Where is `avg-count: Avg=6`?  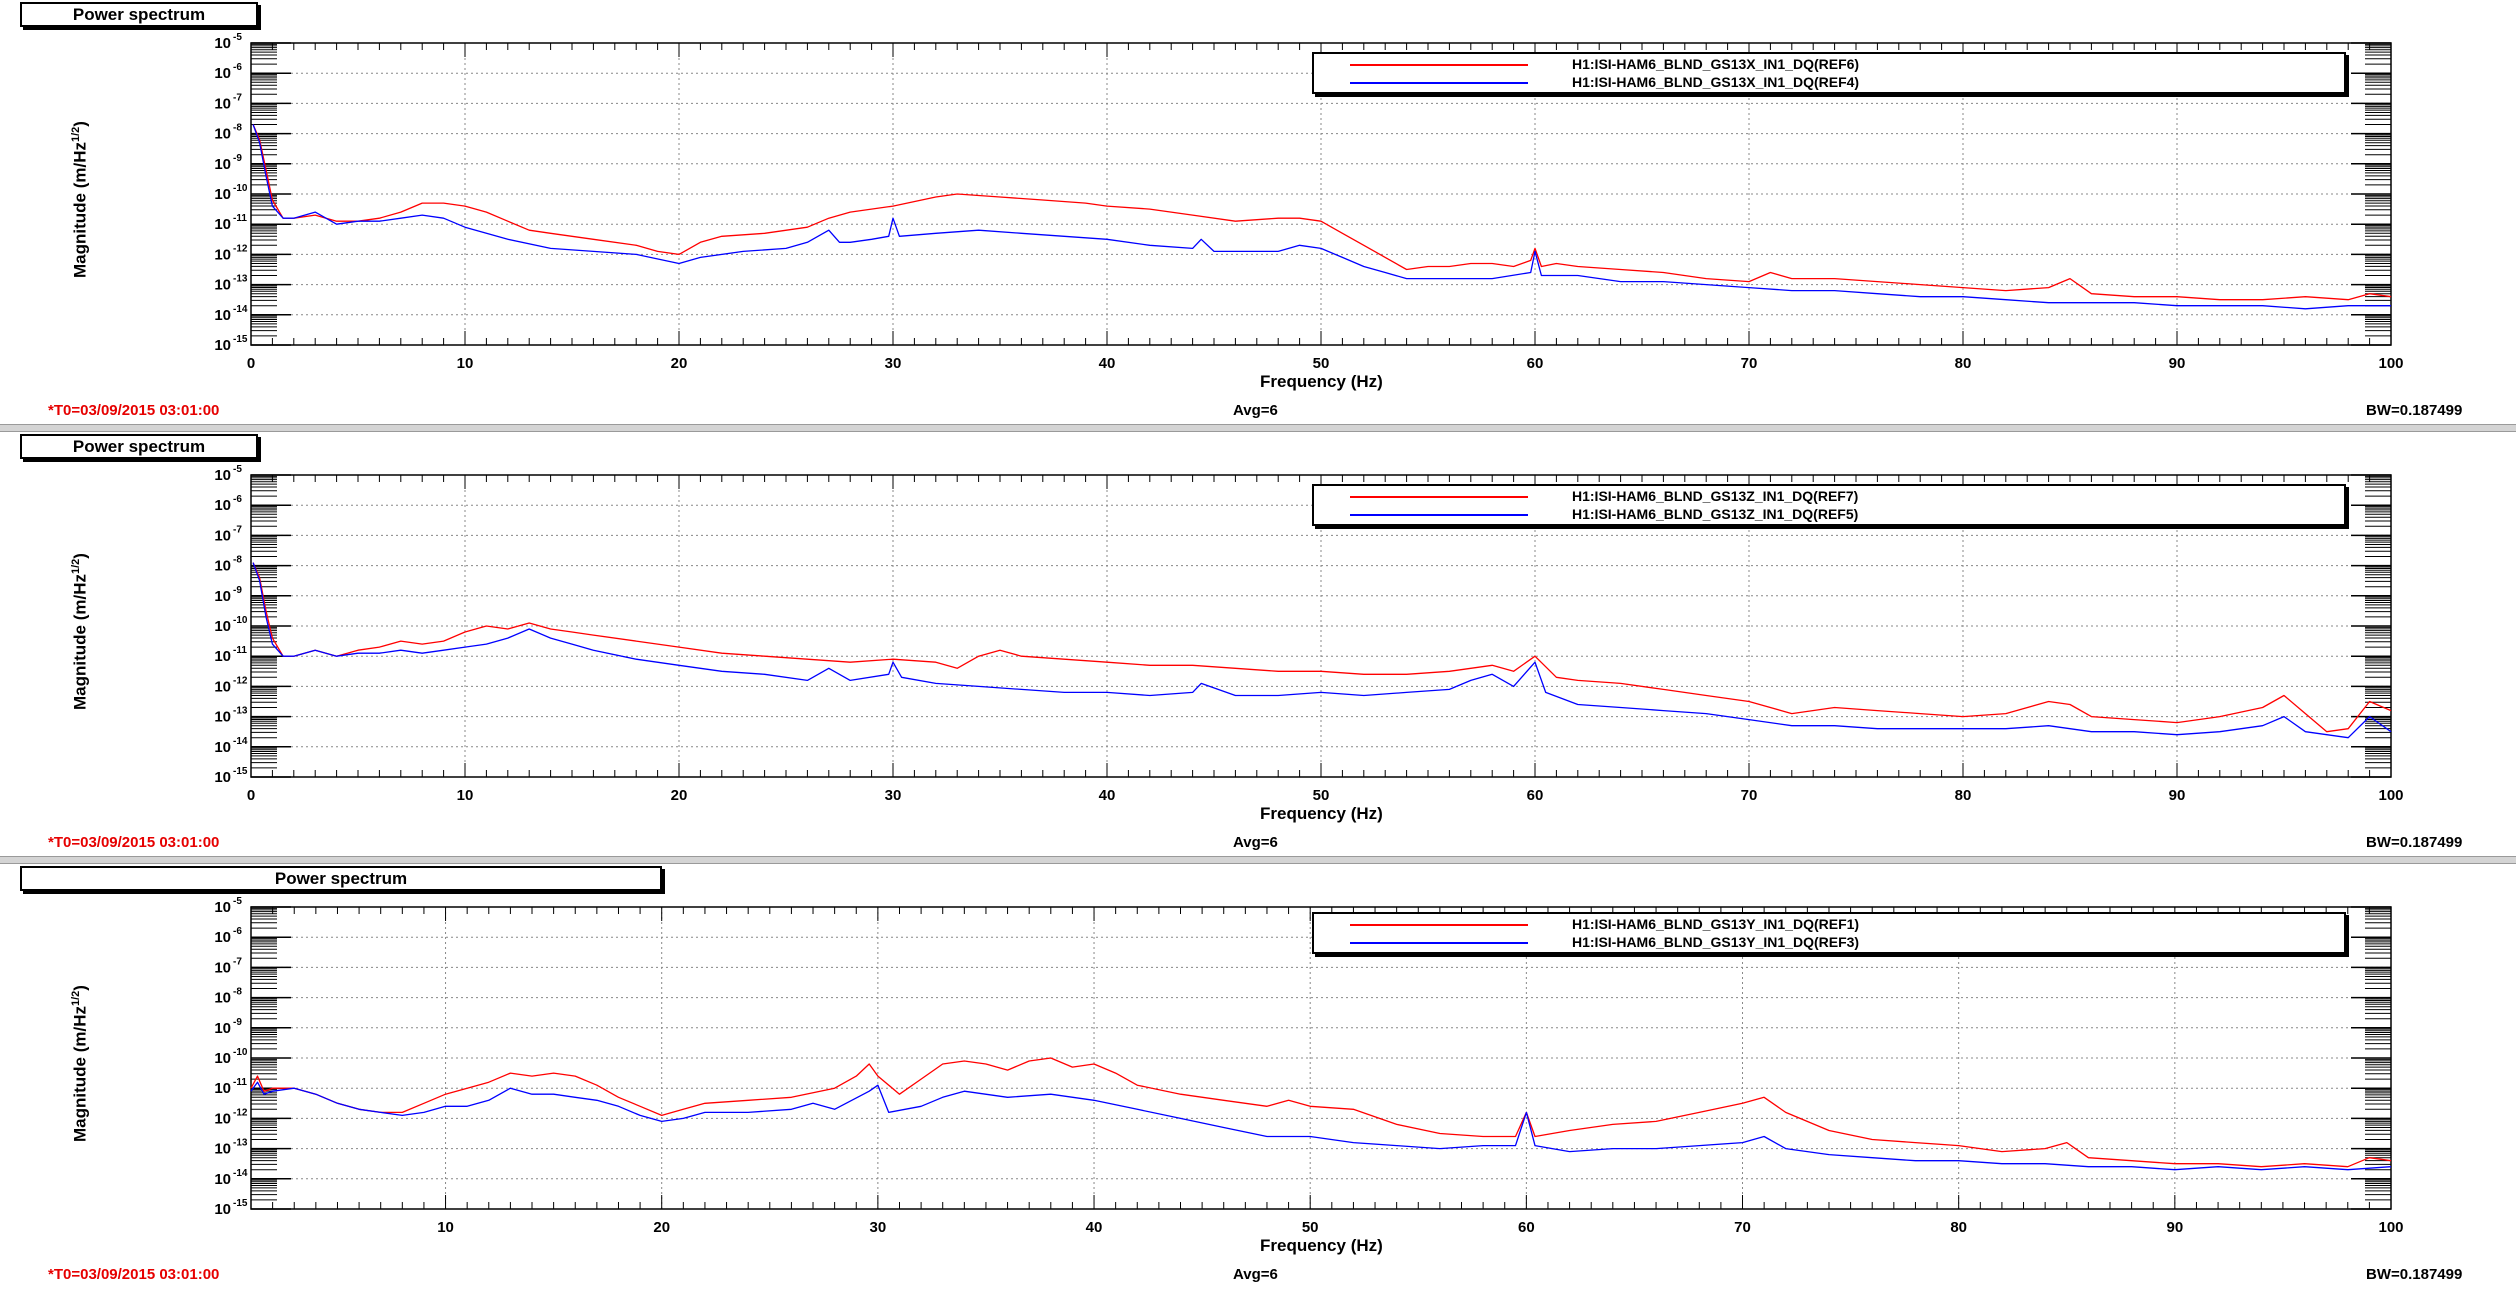
avg-count: Avg=6 is located at coordinates (1255, 1274).